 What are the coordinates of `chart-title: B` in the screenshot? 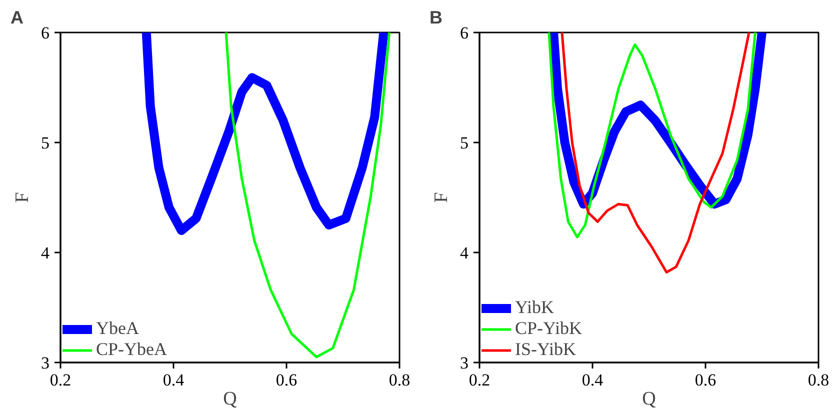 It's located at (436, 18).